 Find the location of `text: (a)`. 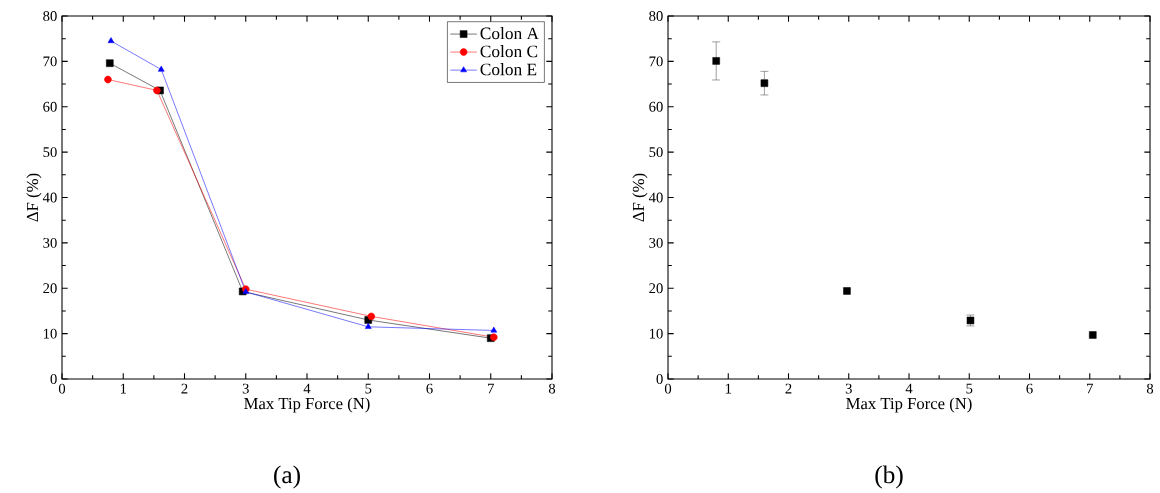

text: (a) is located at coordinates (287, 477).